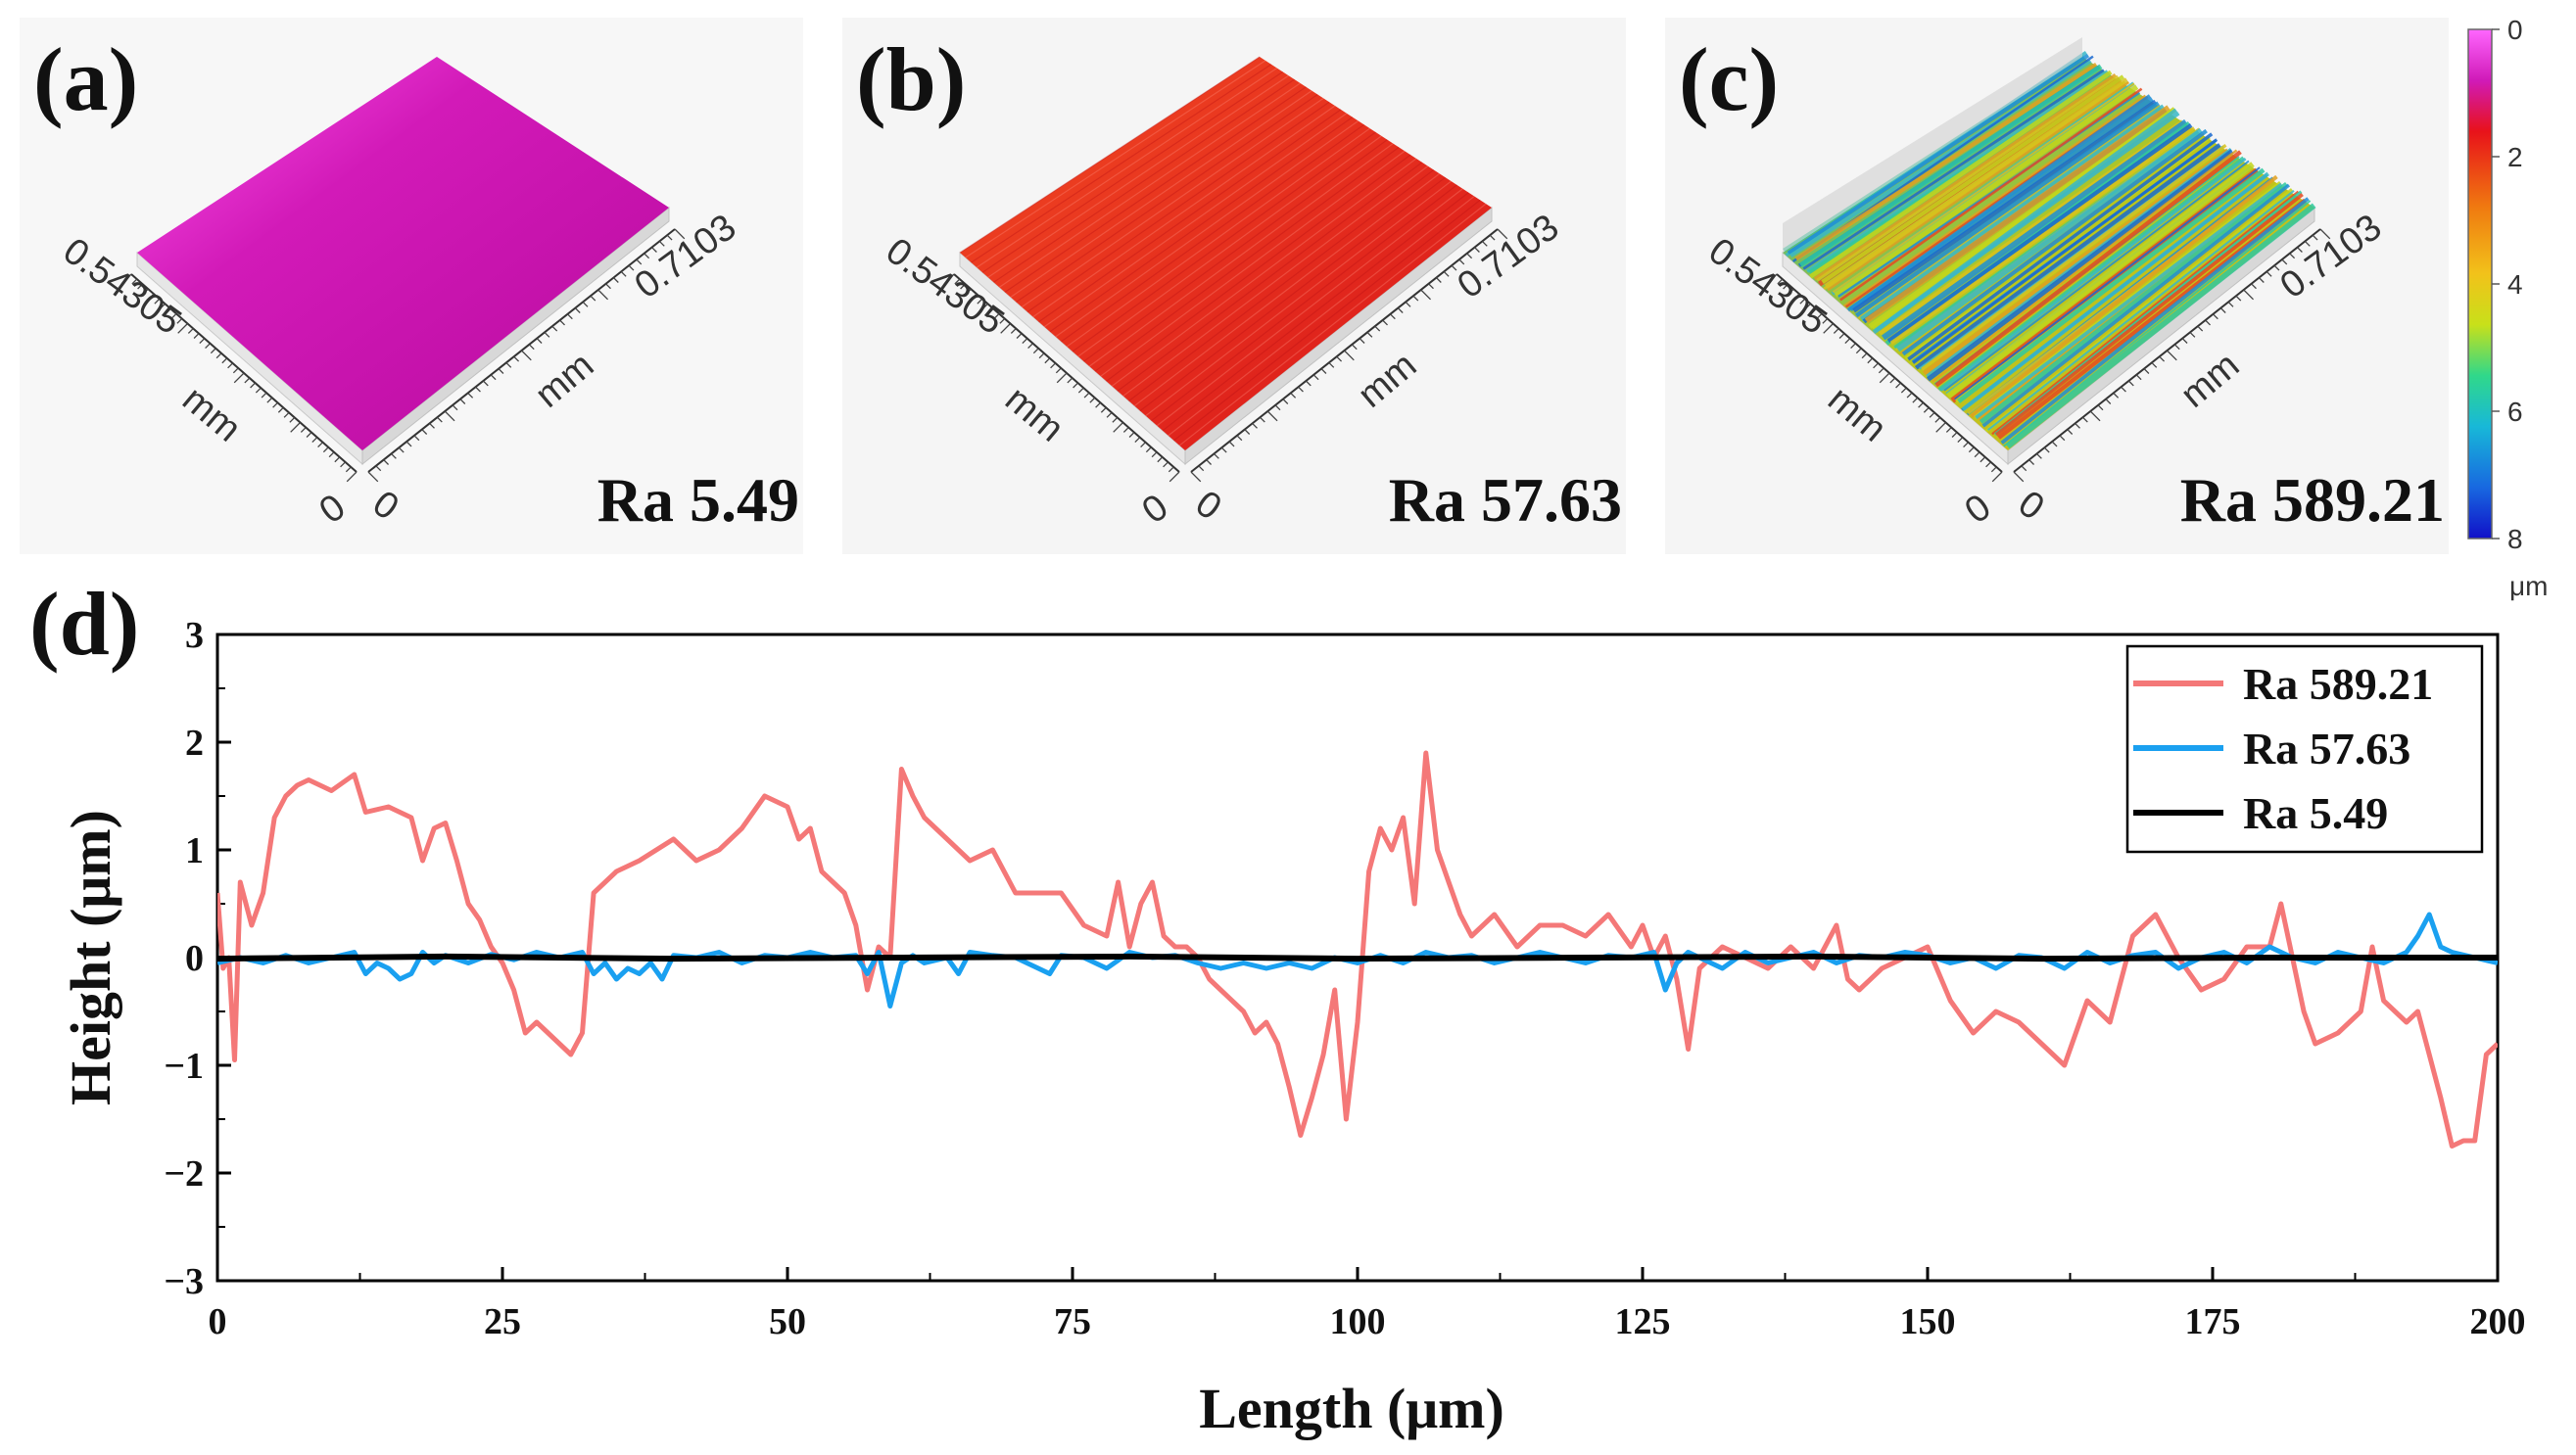 The height and width of the screenshot is (1455, 2576). I want to click on axis-ticks, so click(2049, 355).